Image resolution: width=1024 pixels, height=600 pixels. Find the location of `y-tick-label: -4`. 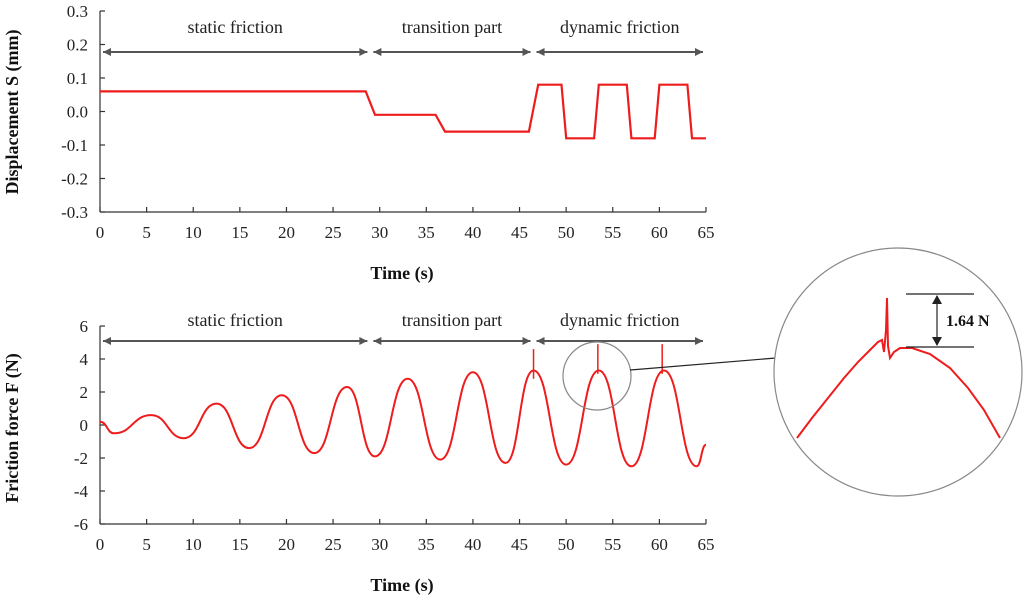

y-tick-label: -4 is located at coordinates (81, 491).